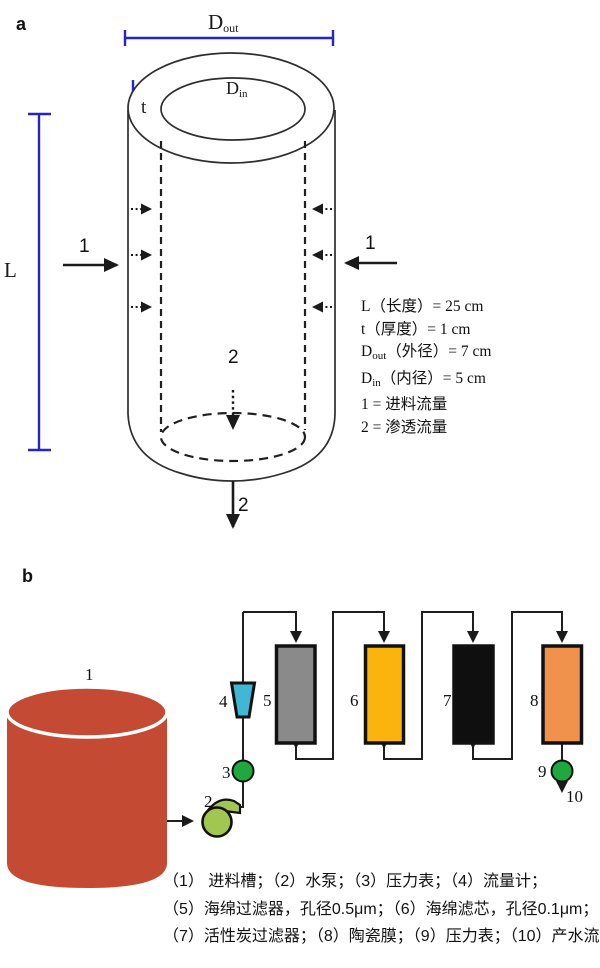 The image size is (600, 968). Describe the element at coordinates (232, 88) in the screenshot. I see `din-label-main: D` at that location.